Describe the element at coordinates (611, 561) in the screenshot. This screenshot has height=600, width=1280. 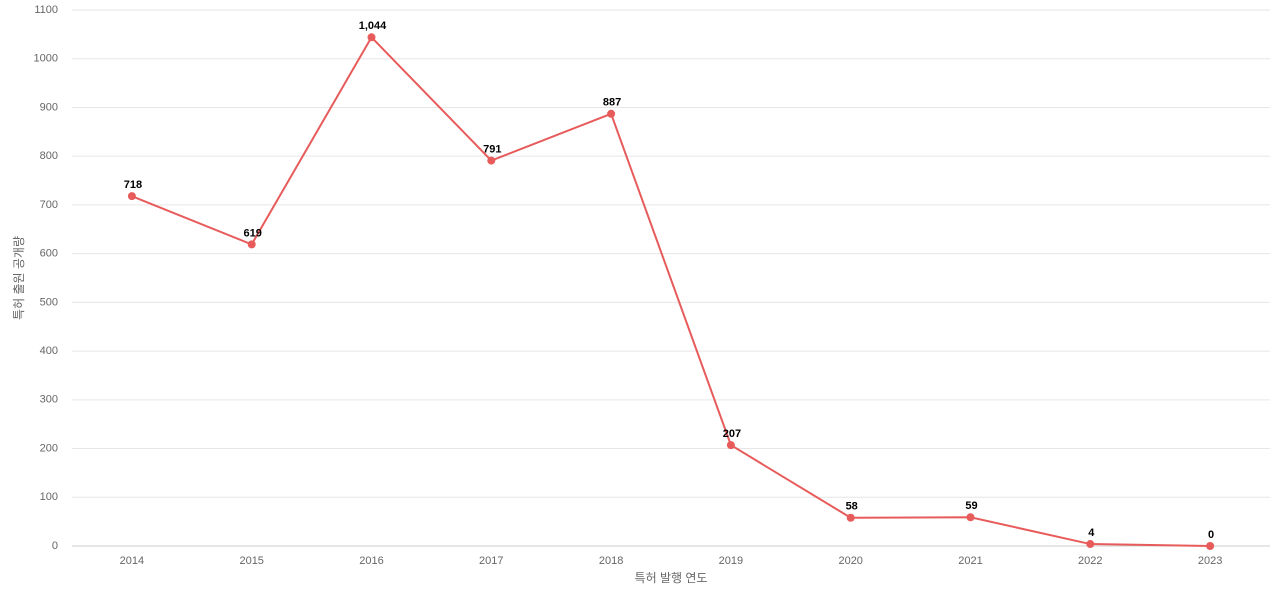
I see `x-tick-label: 2018` at that location.